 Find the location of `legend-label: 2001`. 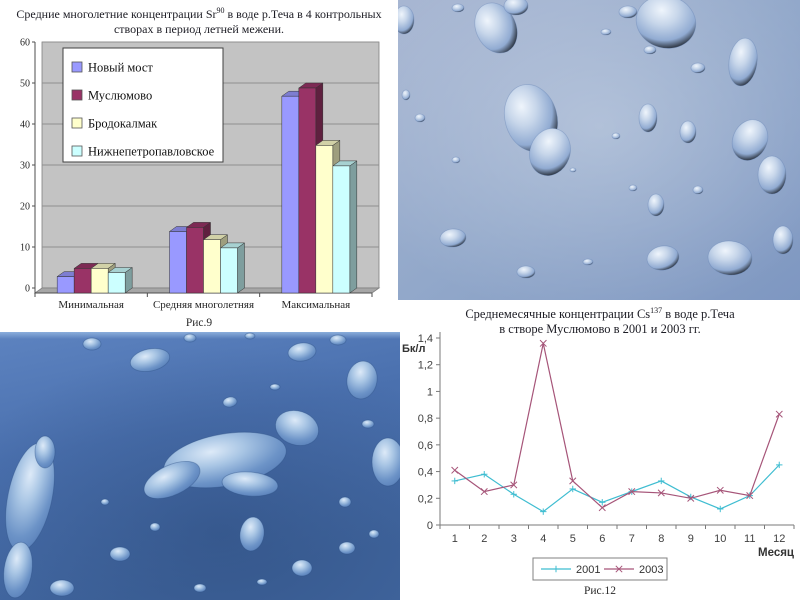

legend-label: 2001 is located at coordinates (588, 570).